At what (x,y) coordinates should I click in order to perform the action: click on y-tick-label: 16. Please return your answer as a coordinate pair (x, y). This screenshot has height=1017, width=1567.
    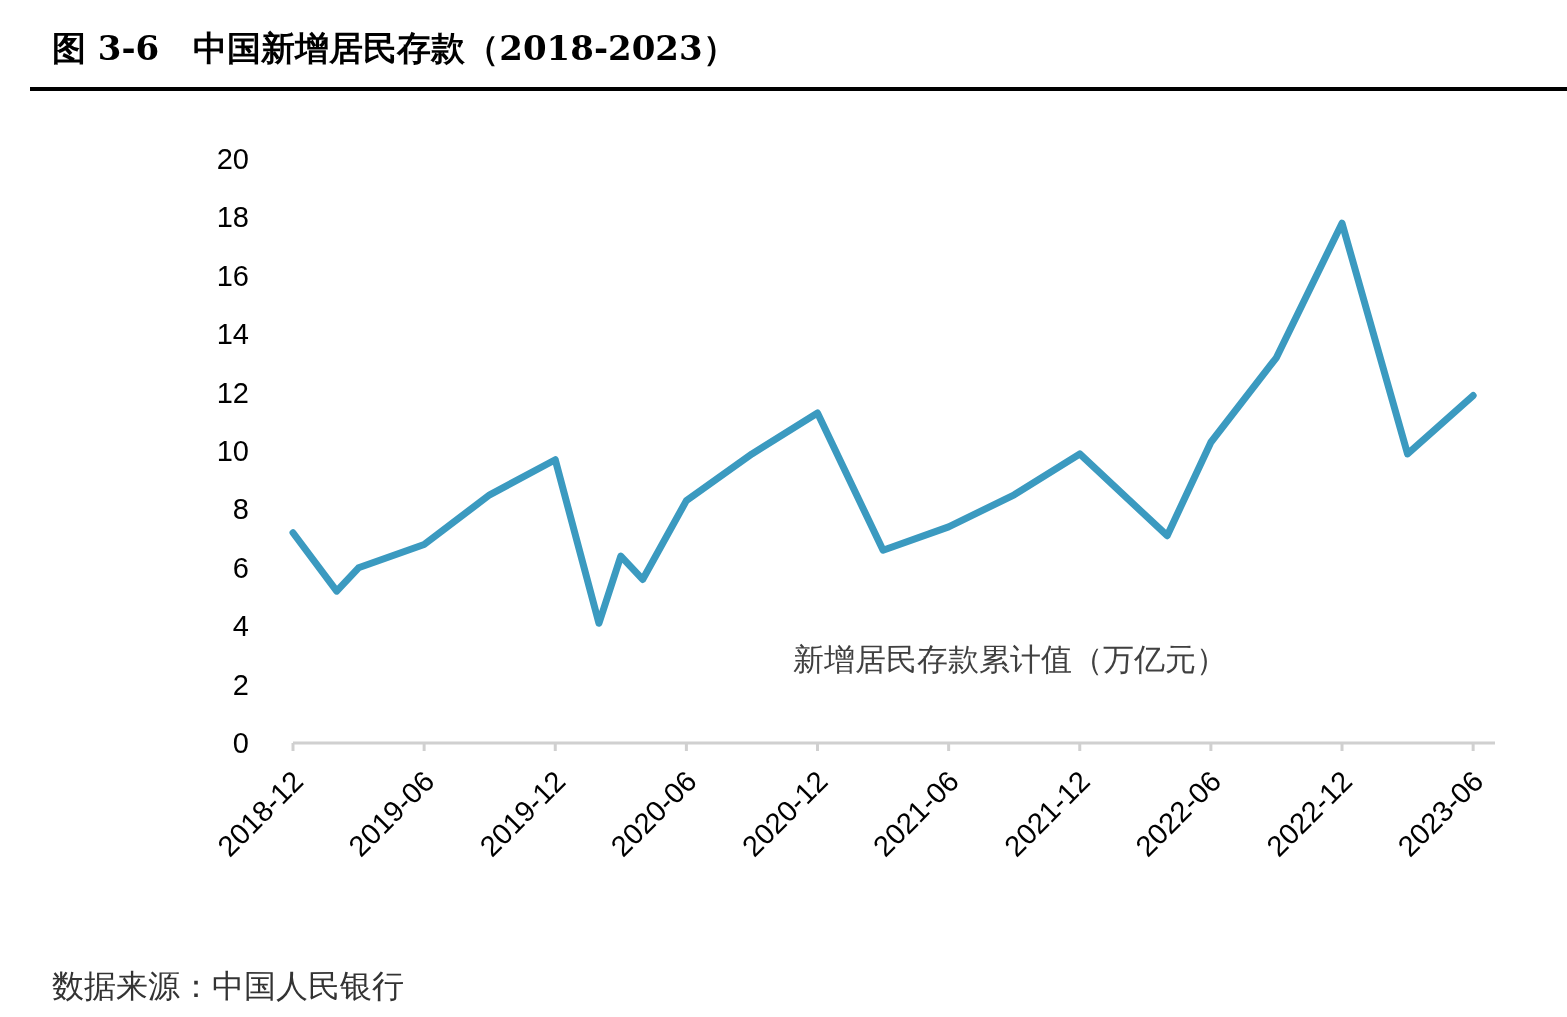
    Looking at the image, I should click on (232, 275).